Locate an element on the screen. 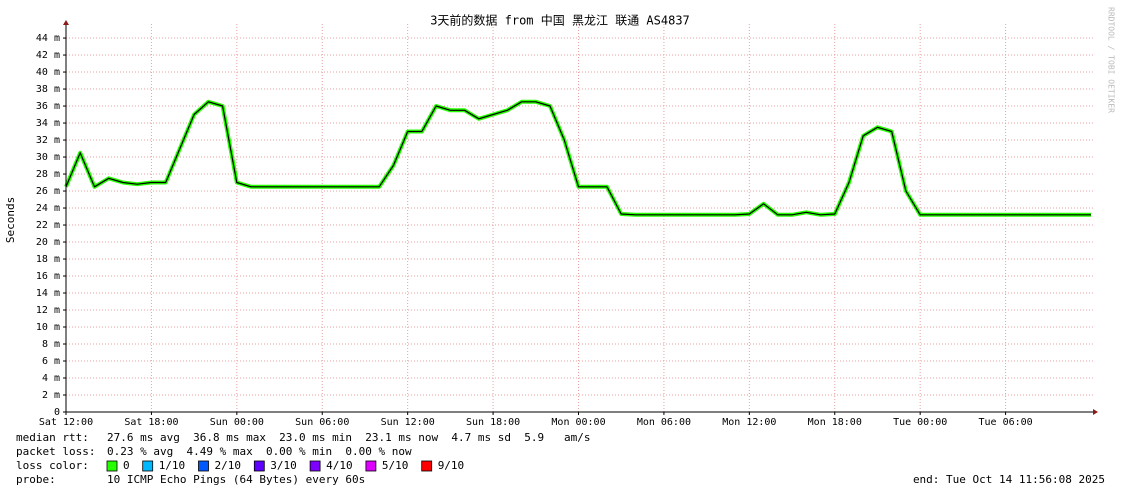 Image resolution: width=1121 pixels, height=494 pixels. y-tick-label: 44 m is located at coordinates (48, 38).